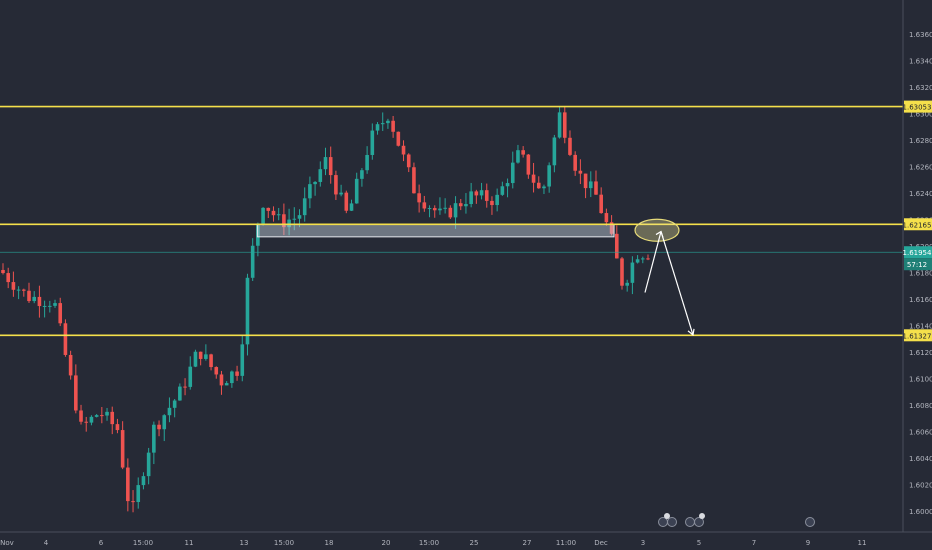 The width and height of the screenshot is (932, 550). I want to click on time-tick-label: 18, so click(329, 543).